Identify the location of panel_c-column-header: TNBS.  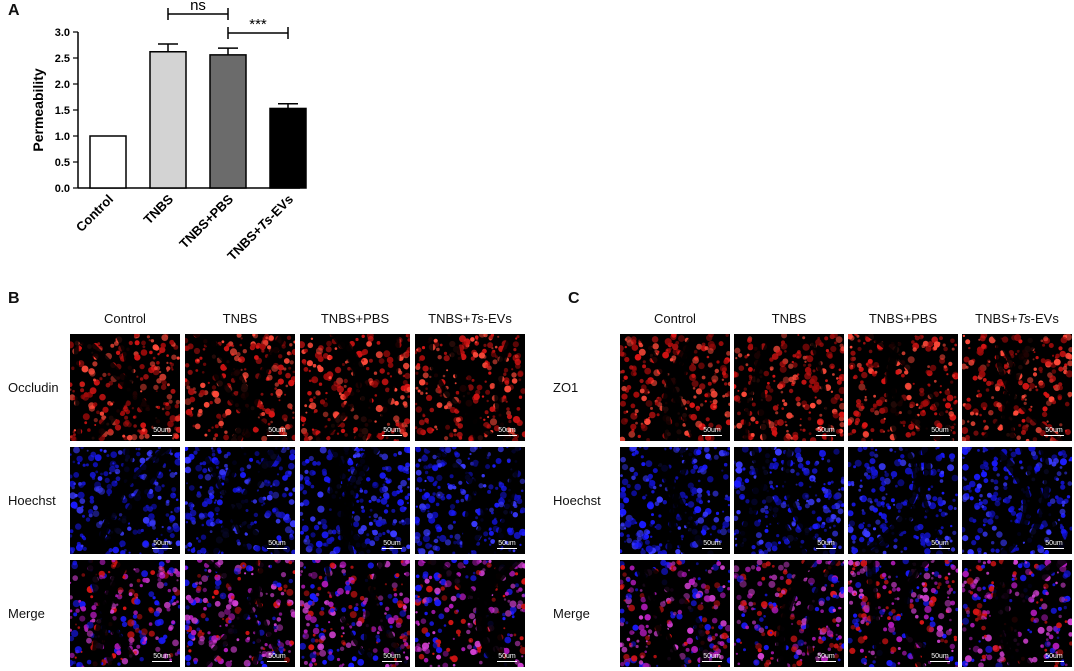
(789, 318).